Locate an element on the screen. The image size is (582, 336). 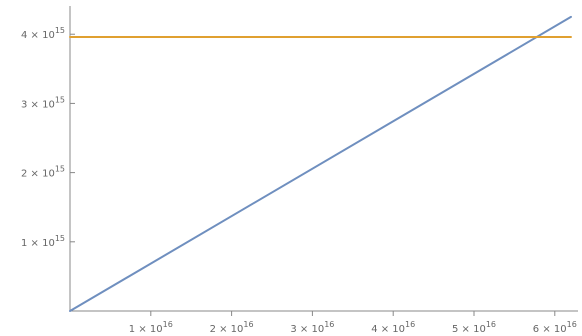
x-tick-label: 5 × 10¹⁶ is located at coordinates (474, 327).